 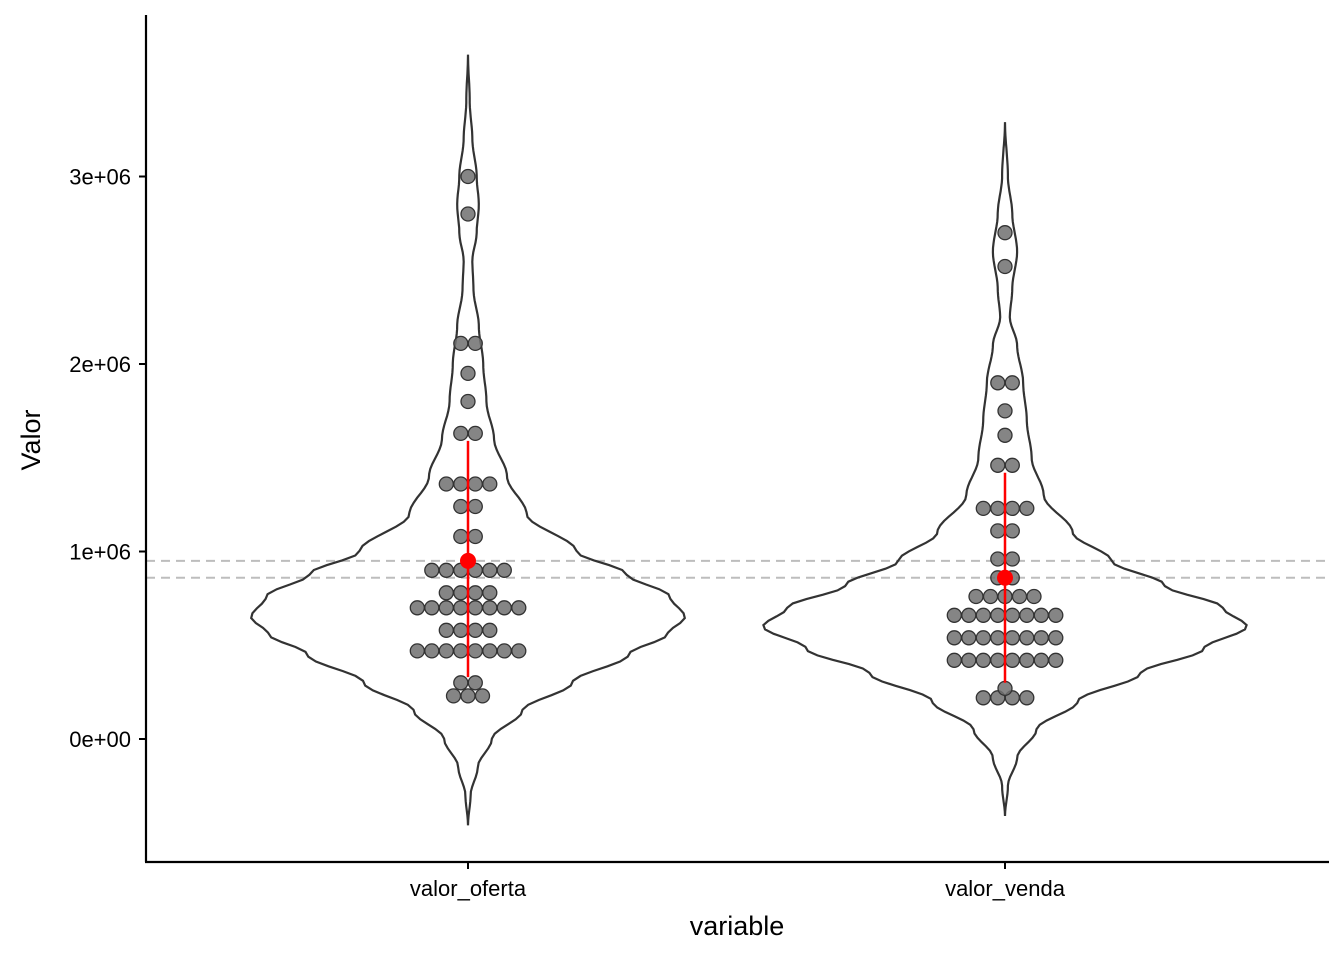 I want to click on y-tick-label: 0e+00, so click(x=100, y=739).